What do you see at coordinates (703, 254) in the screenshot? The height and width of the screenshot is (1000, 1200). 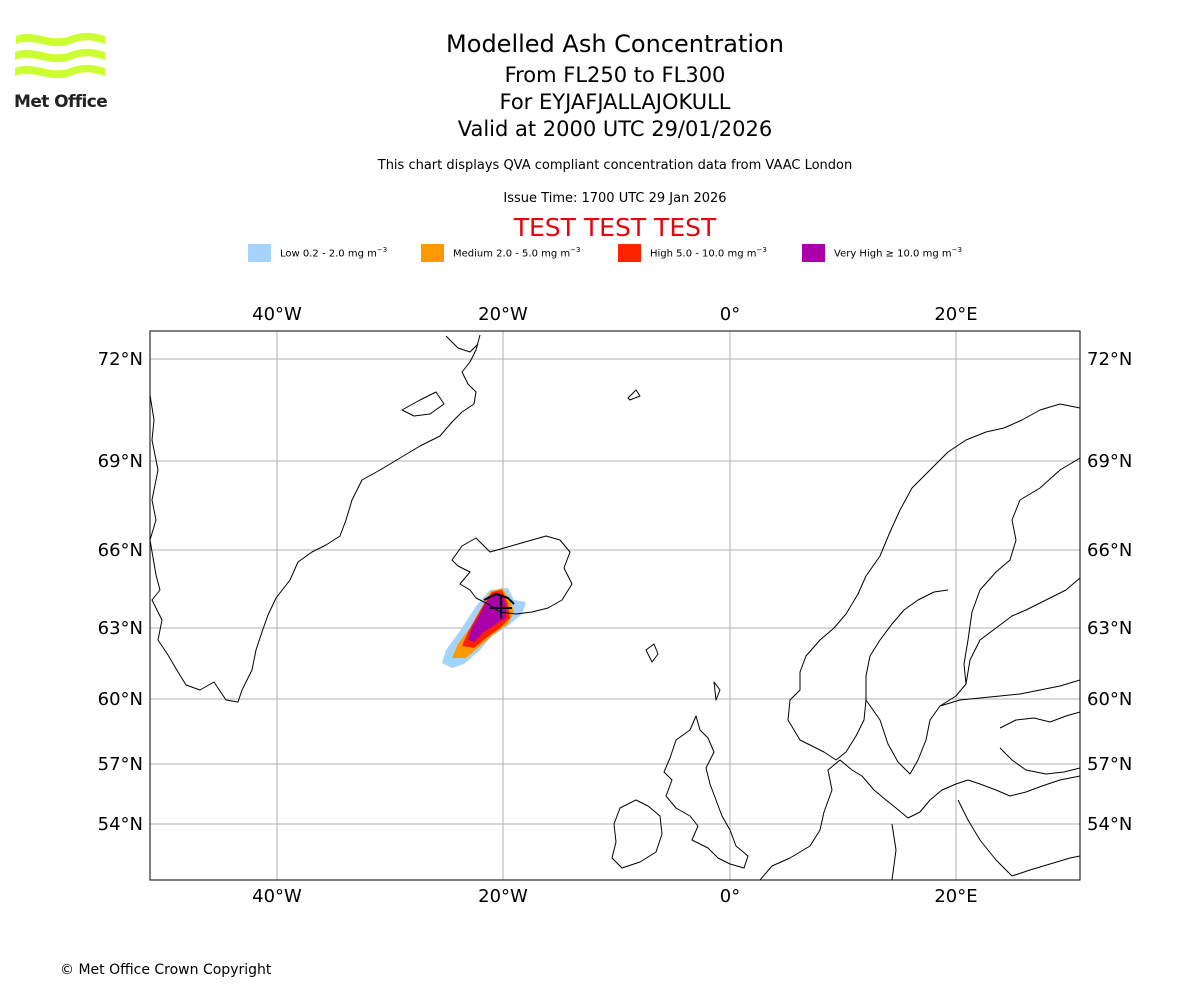 I see `legend-label-high: High 5.0 - 10.0 mg m` at bounding box center [703, 254].